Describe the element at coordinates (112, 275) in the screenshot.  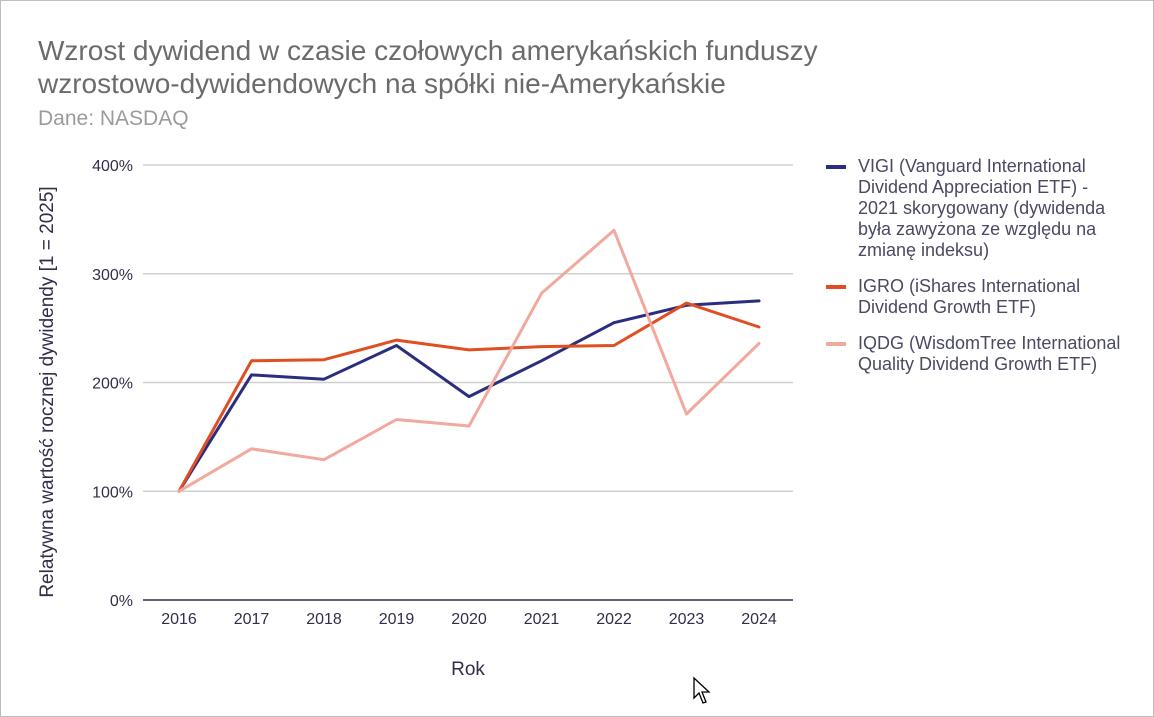
I see `y-tick-label: 300%` at that location.